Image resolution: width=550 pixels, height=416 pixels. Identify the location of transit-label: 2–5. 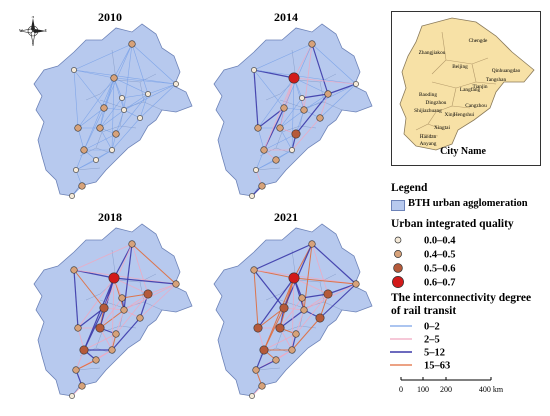
(432, 340).